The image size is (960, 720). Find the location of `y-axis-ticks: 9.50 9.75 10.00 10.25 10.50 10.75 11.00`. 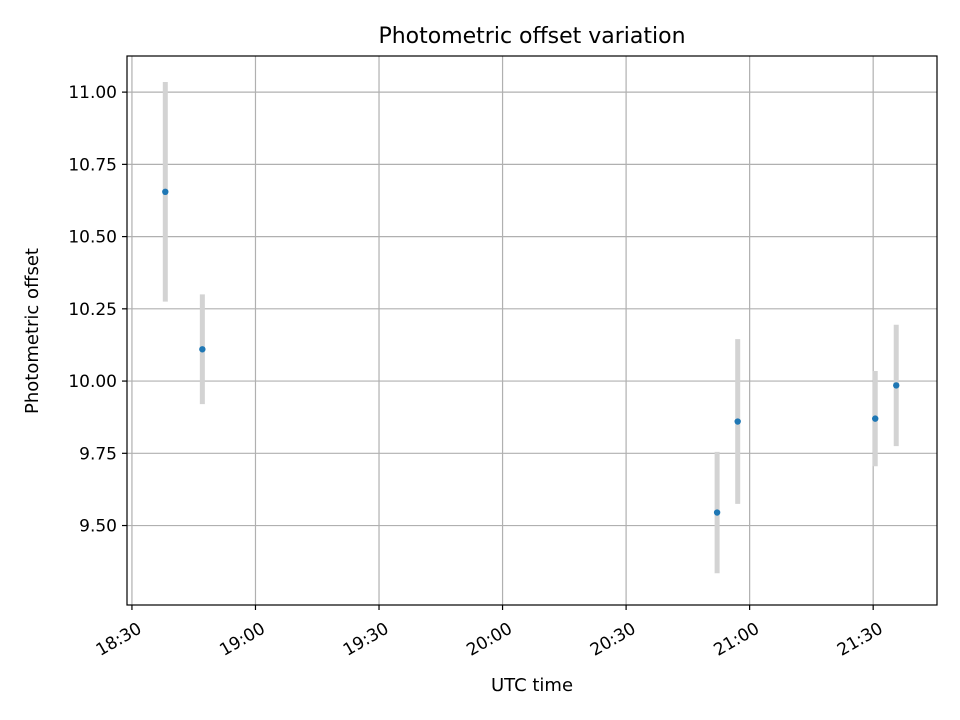

y-axis-ticks: 9.50 9.75 10.00 10.25 10.50 10.75 11.00 is located at coordinates (97, 310).